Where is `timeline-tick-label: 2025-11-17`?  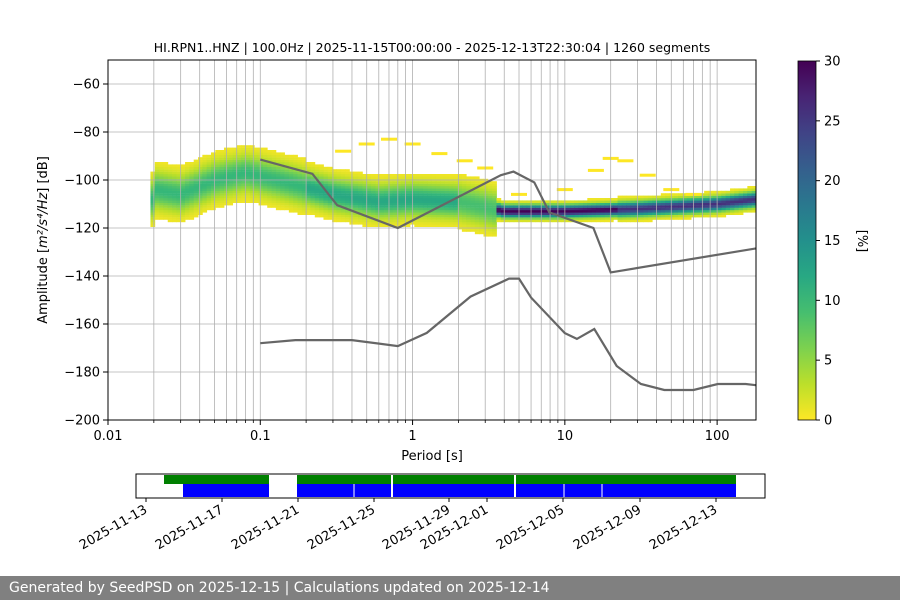 timeline-tick-label: 2025-11-17 is located at coordinates (189, 527).